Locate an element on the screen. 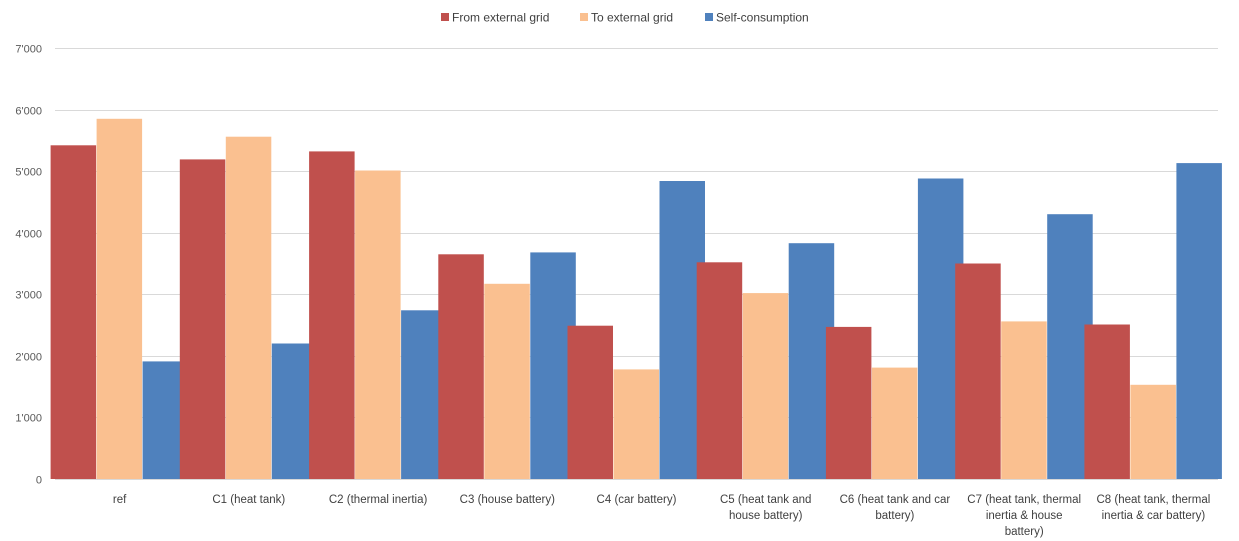 This screenshot has height=541, width=1239. y-tick-label: 7'000 is located at coordinates (28, 50).